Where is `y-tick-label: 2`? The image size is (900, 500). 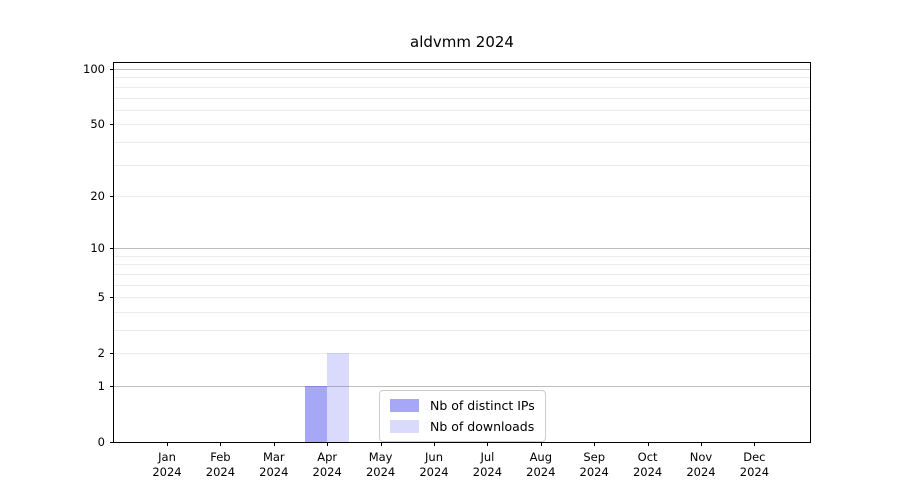 y-tick-label: 2 is located at coordinates (101, 353).